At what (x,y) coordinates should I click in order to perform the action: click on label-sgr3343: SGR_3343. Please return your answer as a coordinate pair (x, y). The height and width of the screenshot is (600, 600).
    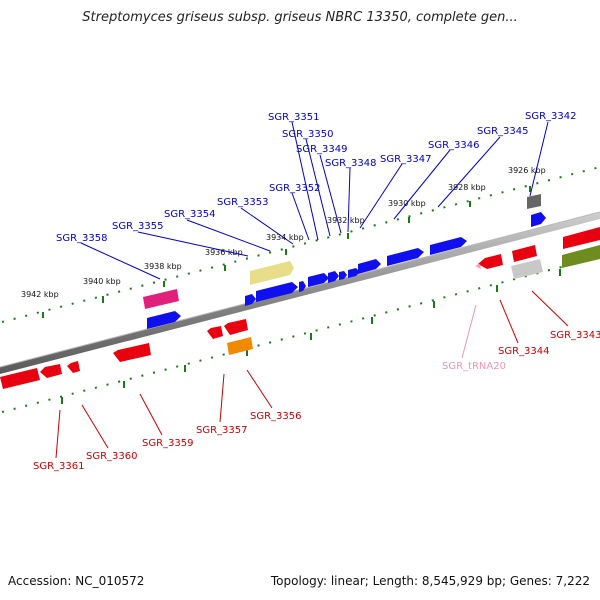
    Looking at the image, I should click on (575, 335).